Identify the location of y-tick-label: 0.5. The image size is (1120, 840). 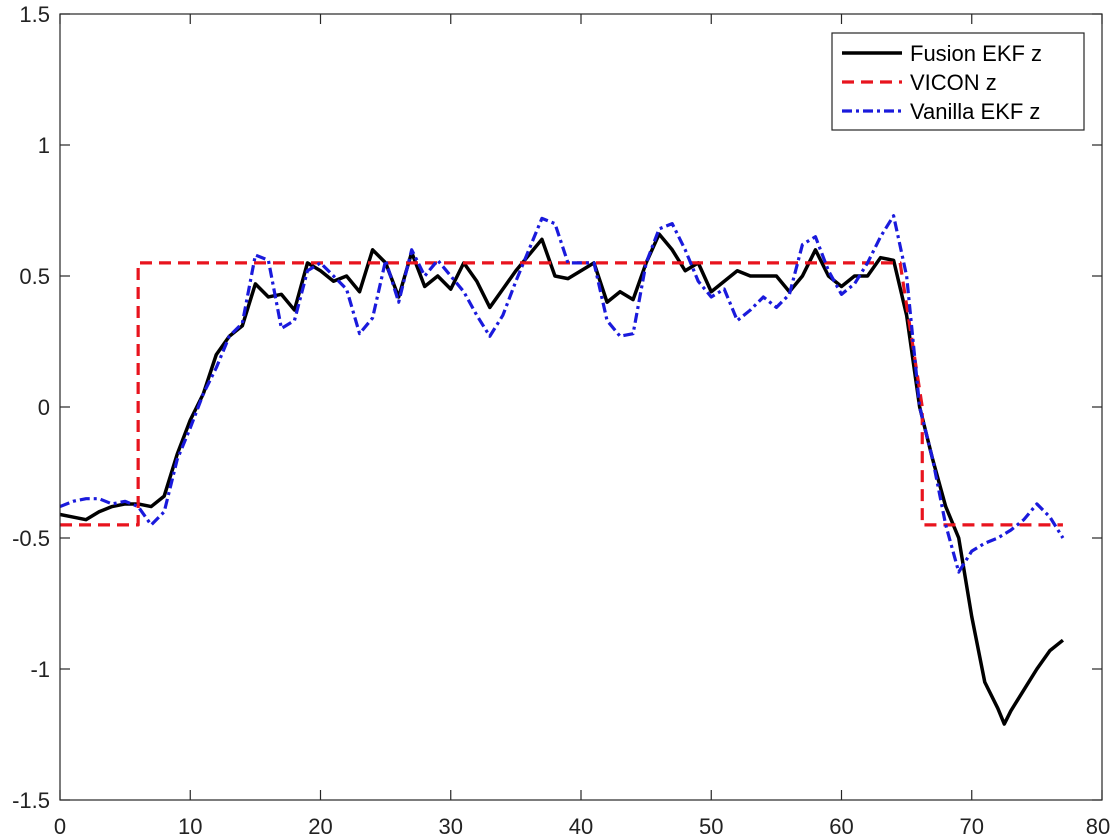
(34, 276).